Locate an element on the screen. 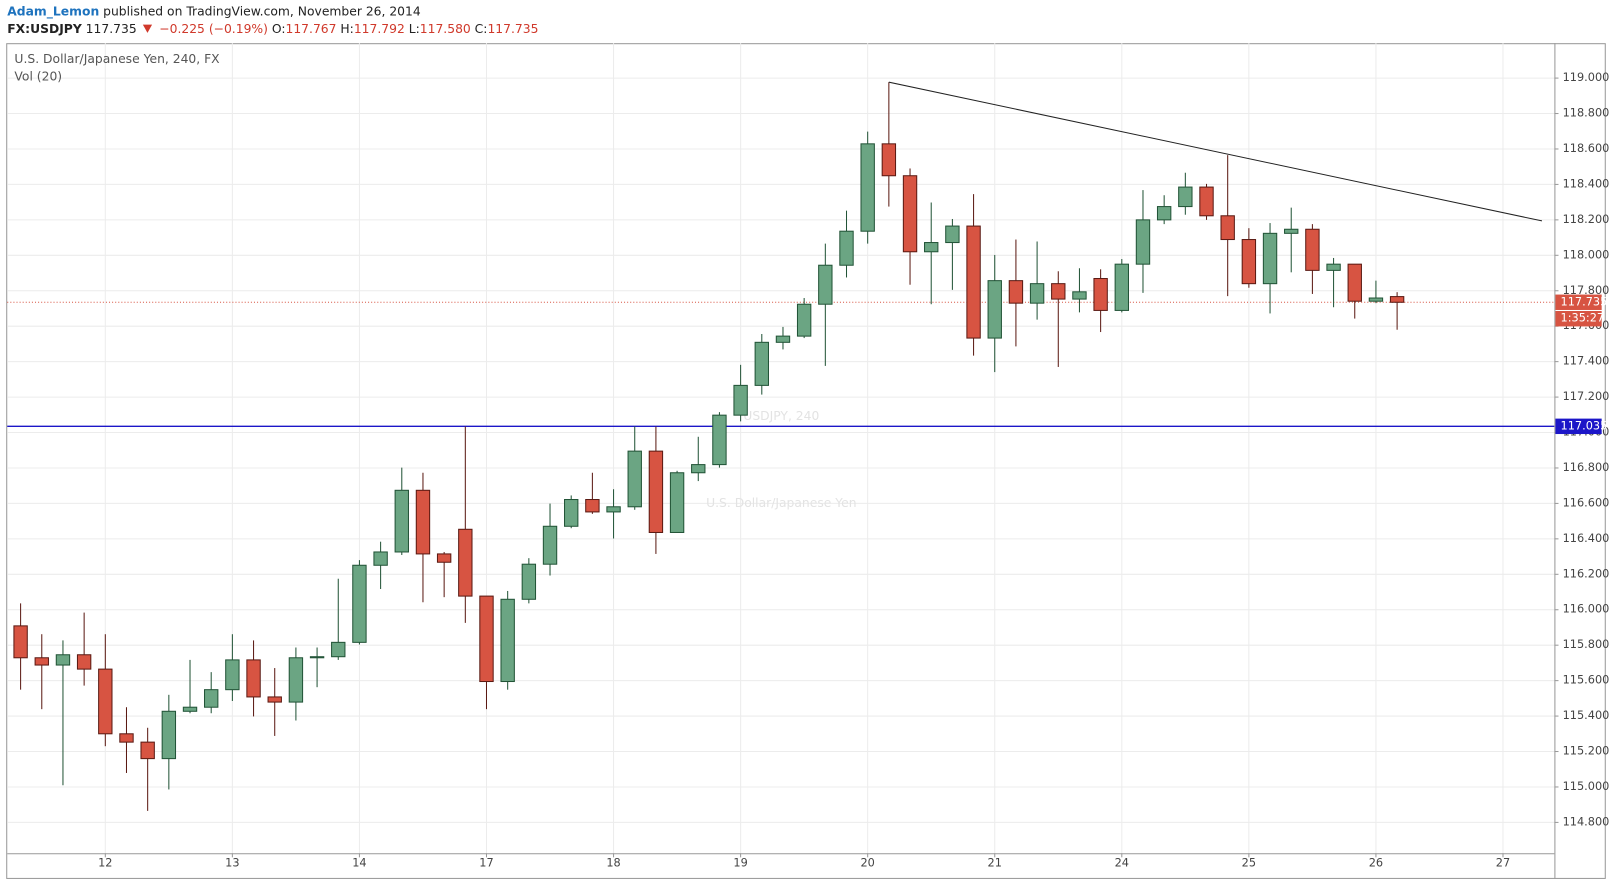 This screenshot has width=1612, height=881. y-tick-label: 115.000 is located at coordinates (1586, 786).